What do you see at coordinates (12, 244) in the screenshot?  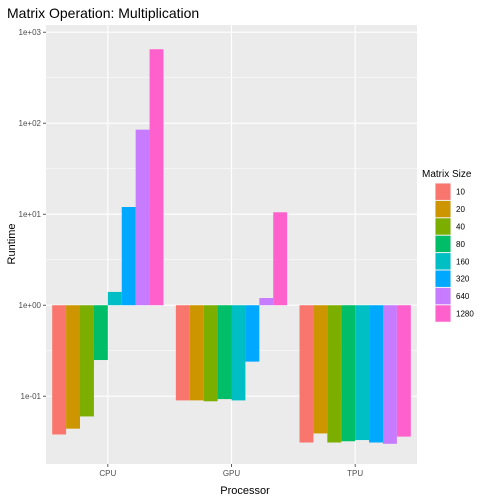 I see `y-axis-title: Runtime` at bounding box center [12, 244].